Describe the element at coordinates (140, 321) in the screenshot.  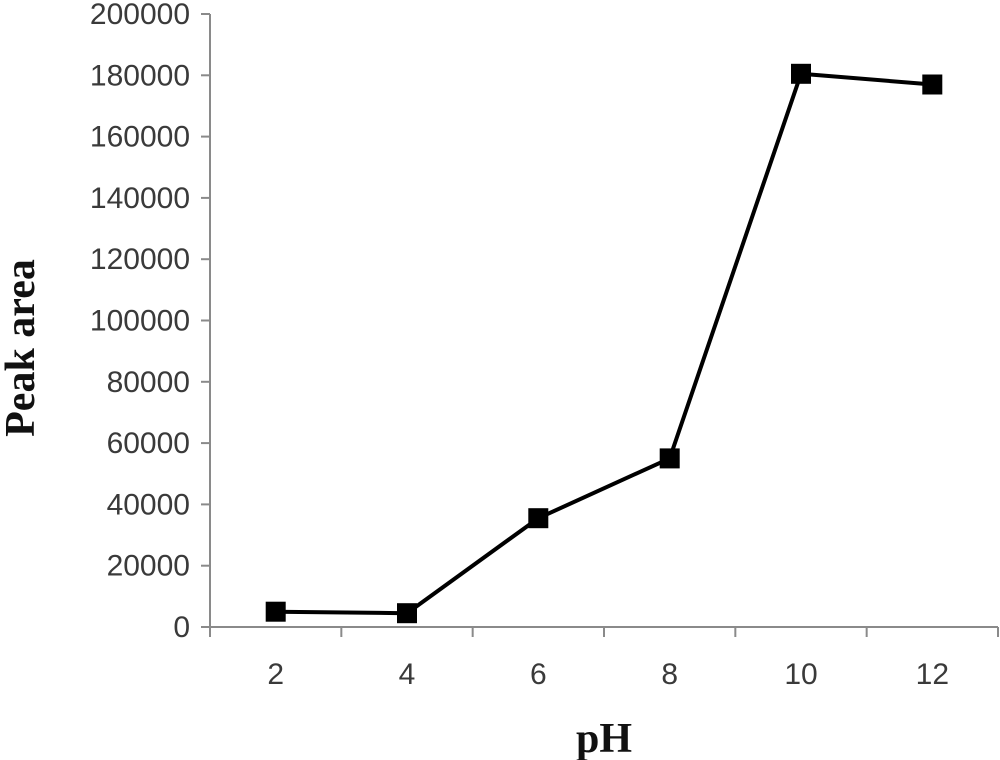
I see `y-tick-label: 100000` at that location.